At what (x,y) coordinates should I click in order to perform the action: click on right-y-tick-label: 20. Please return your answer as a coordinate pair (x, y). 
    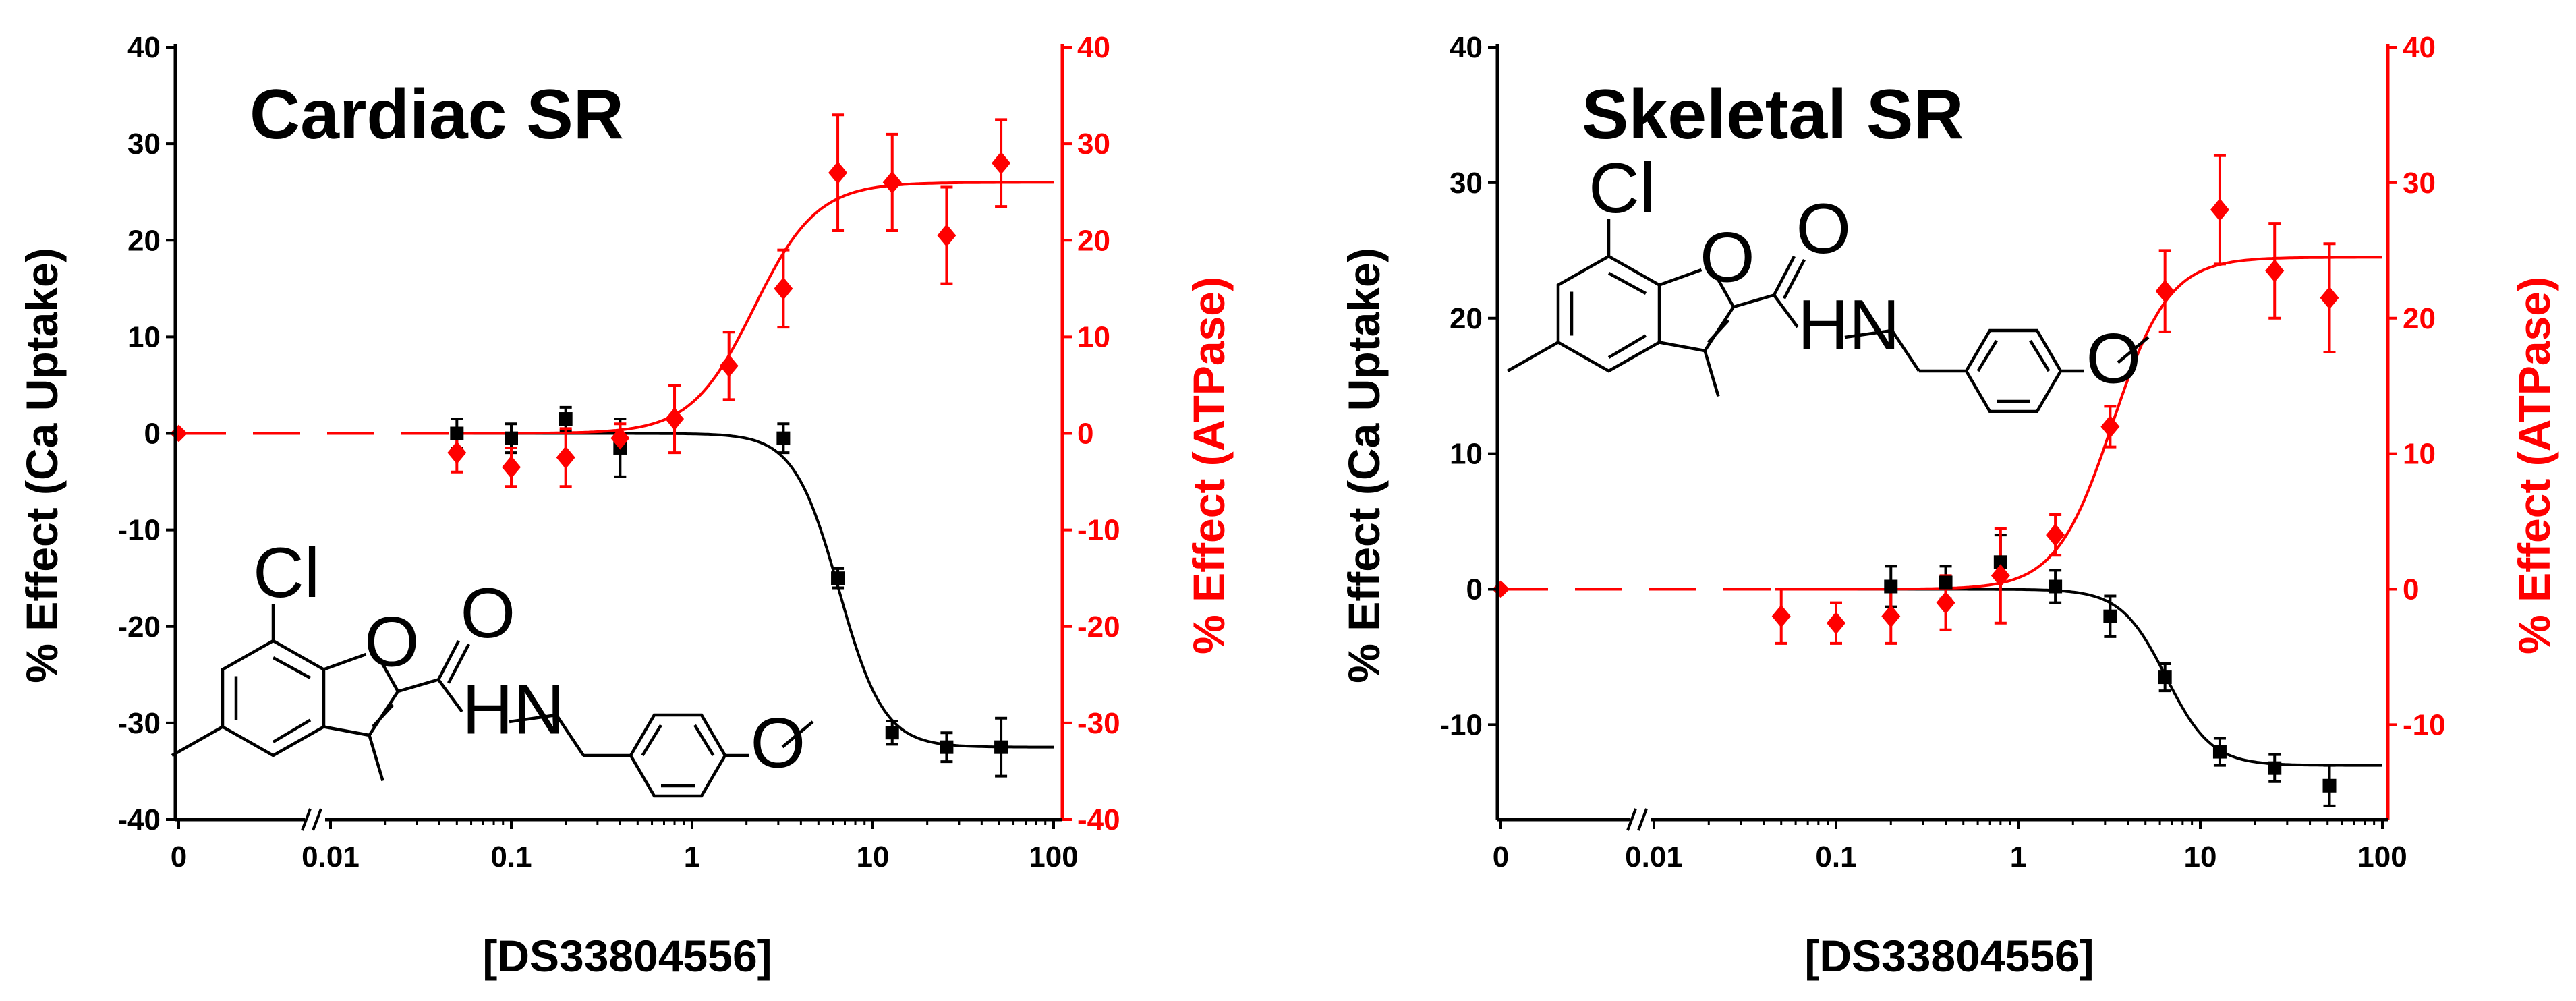
    Looking at the image, I should click on (2419, 318).